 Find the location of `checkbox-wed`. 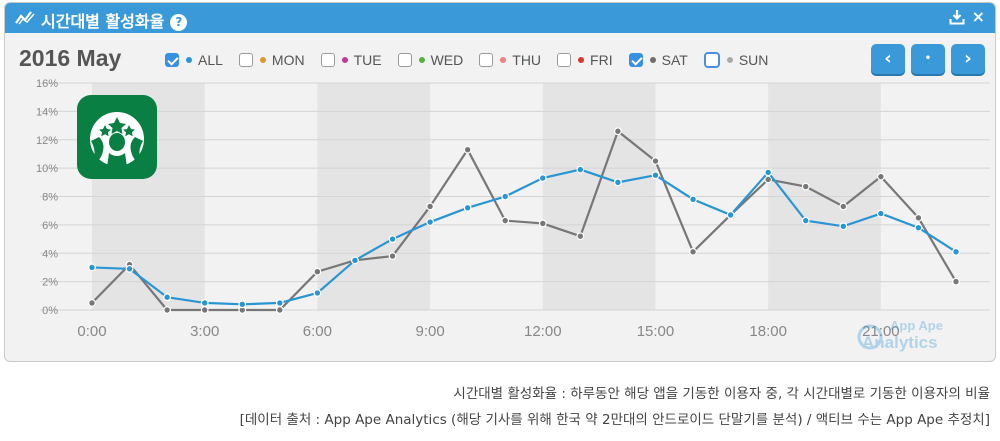

checkbox-wed is located at coordinates (404, 60).